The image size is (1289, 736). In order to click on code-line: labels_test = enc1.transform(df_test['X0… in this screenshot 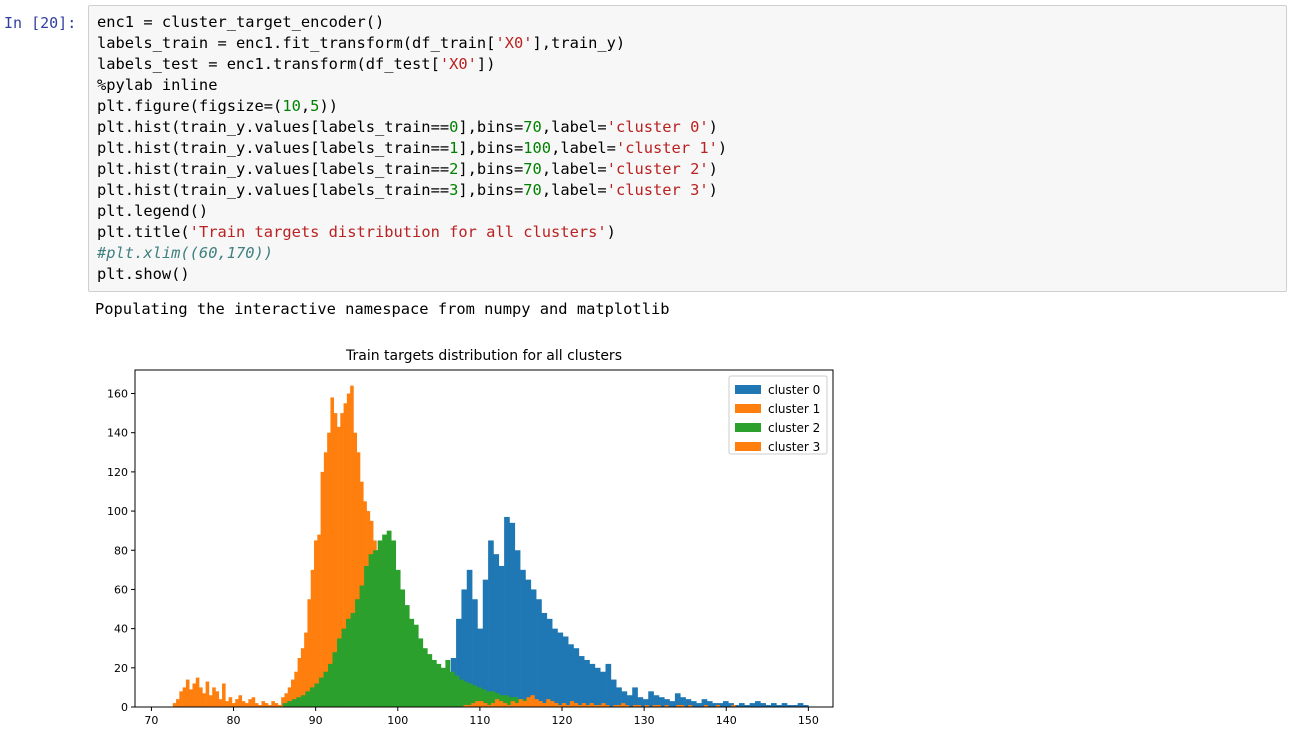, I will do `click(691, 64)`.